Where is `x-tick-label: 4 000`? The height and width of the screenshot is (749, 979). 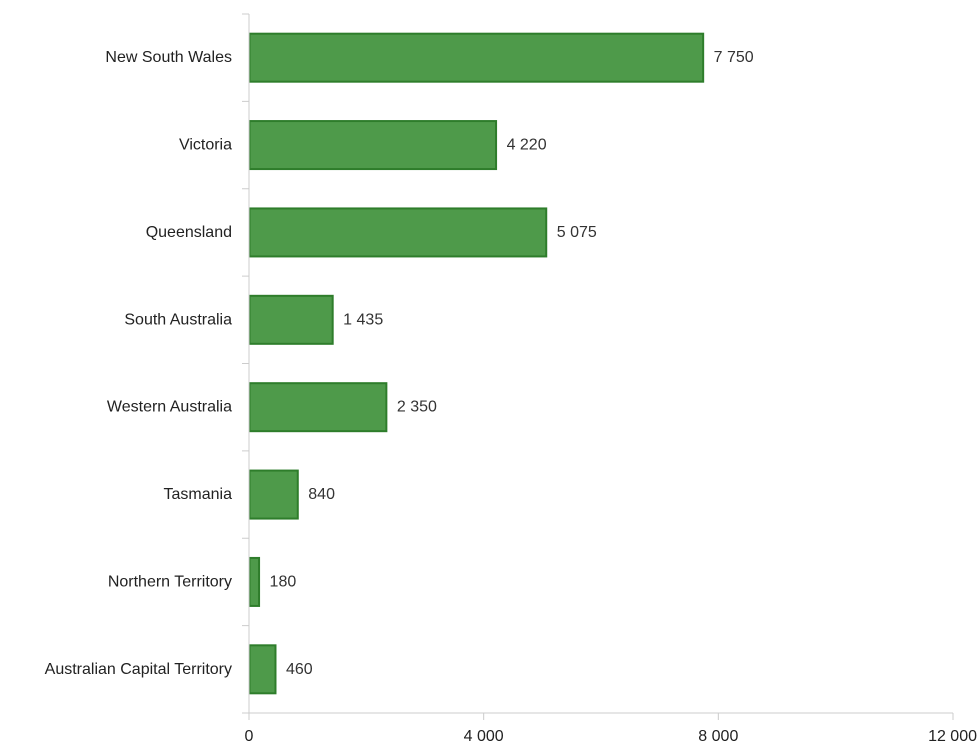 x-tick-label: 4 000 is located at coordinates (484, 736).